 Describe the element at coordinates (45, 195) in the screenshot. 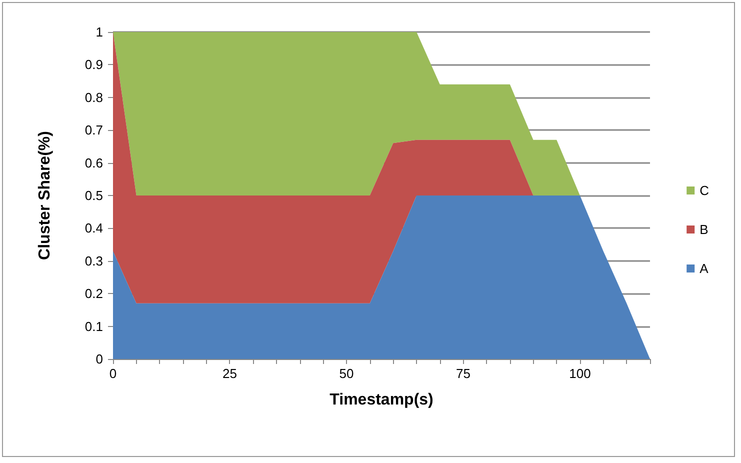

I see `y-axis-title: Cluster Share(%)` at that location.